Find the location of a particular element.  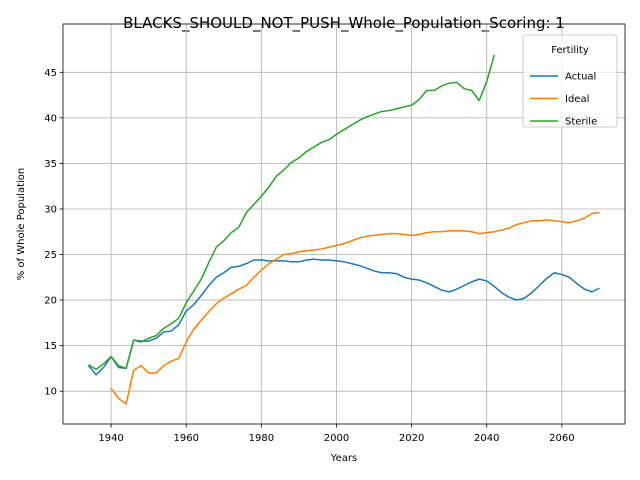

x-tick-label: 2040 is located at coordinates (486, 438).